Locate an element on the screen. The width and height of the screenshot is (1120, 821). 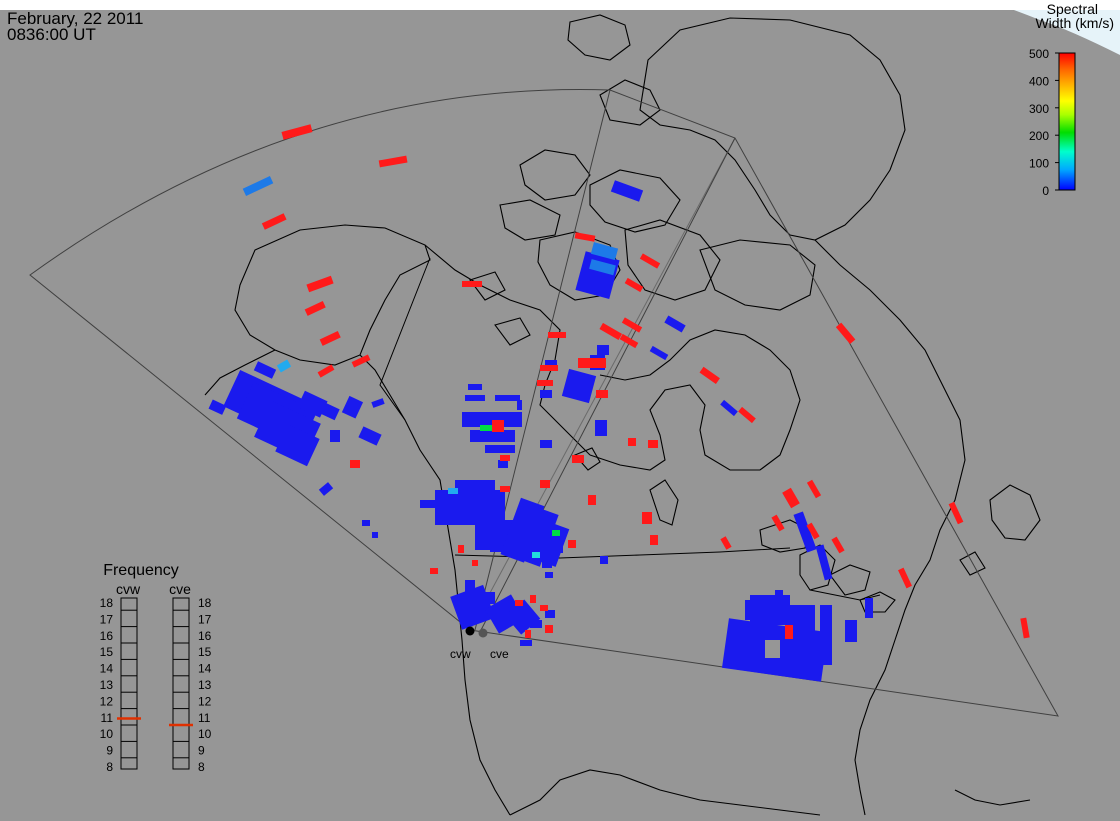
colorbar-tick-label: 200 is located at coordinates (1039, 136).